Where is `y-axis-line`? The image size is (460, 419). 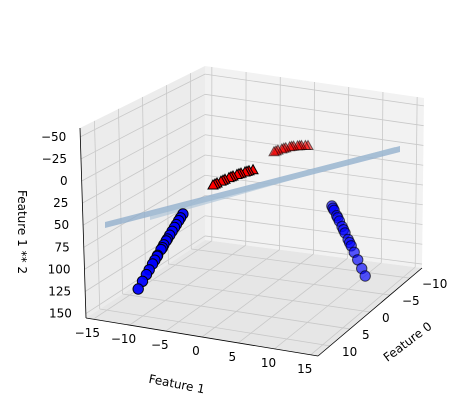
y-axis-line is located at coordinates (202, 337).